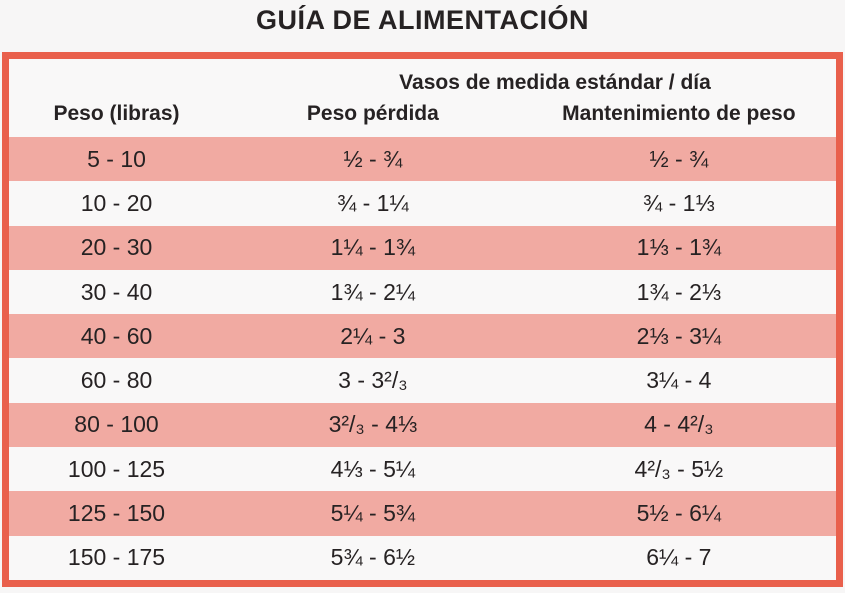 The height and width of the screenshot is (593, 845). I want to click on cell-peso: 150 - 175, so click(116, 557).